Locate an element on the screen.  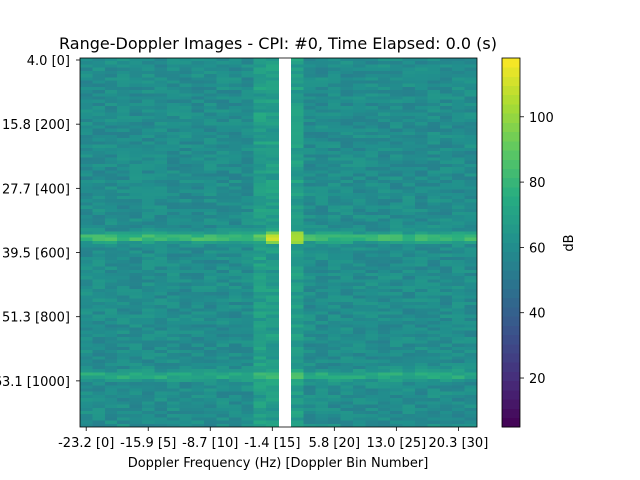
colorbar-segment is located at coordinates (511, 136).